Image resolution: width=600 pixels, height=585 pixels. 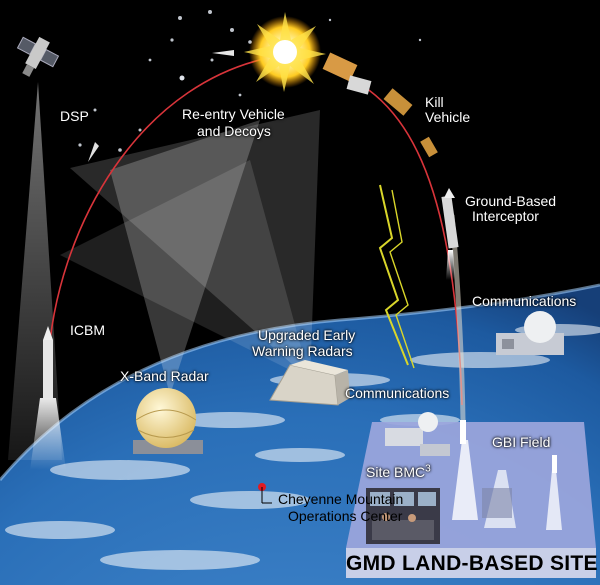 What do you see at coordinates (168, 421) in the screenshot?
I see `x-band-radar-dome-icon` at bounding box center [168, 421].